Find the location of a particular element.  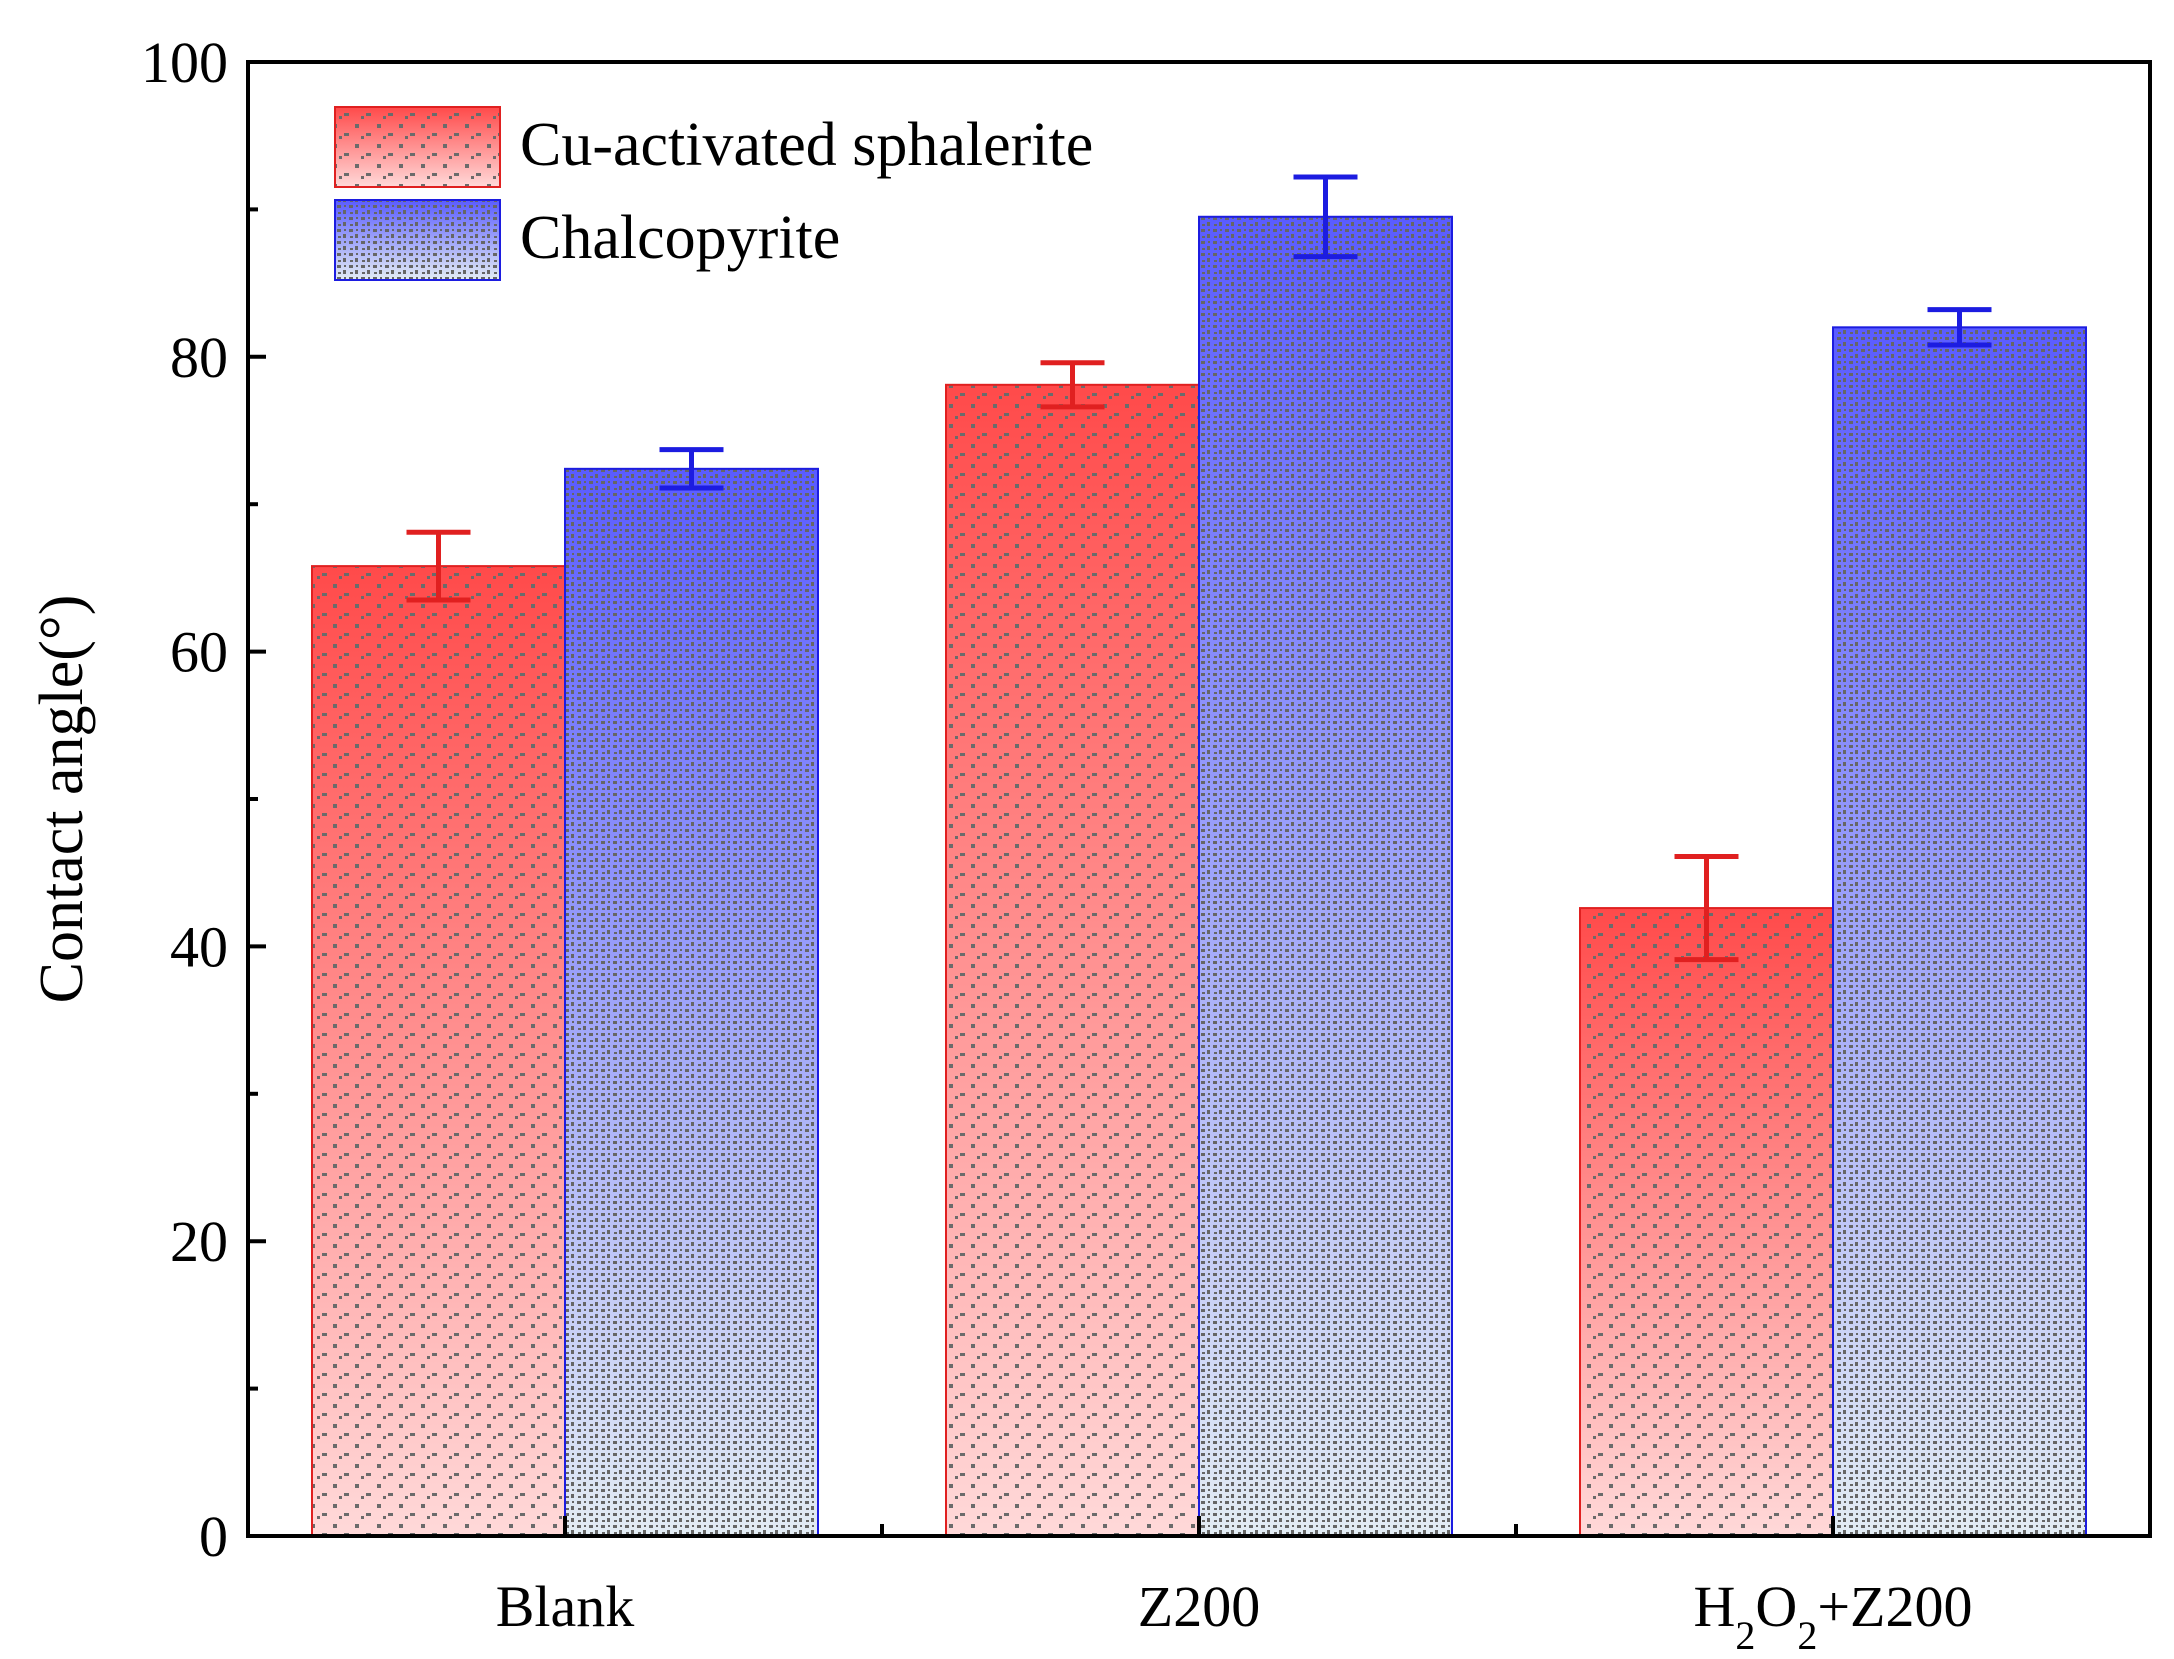

y-axis: 0 20 40 60 80 100 is located at coordinates (203, 799).